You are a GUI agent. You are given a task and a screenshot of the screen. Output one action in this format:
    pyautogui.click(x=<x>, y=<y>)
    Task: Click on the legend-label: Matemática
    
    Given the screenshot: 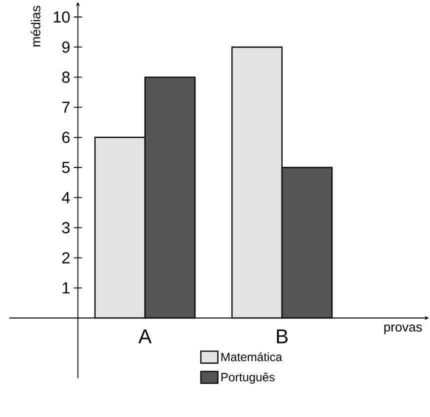 What is the action you would take?
    pyautogui.click(x=251, y=357)
    